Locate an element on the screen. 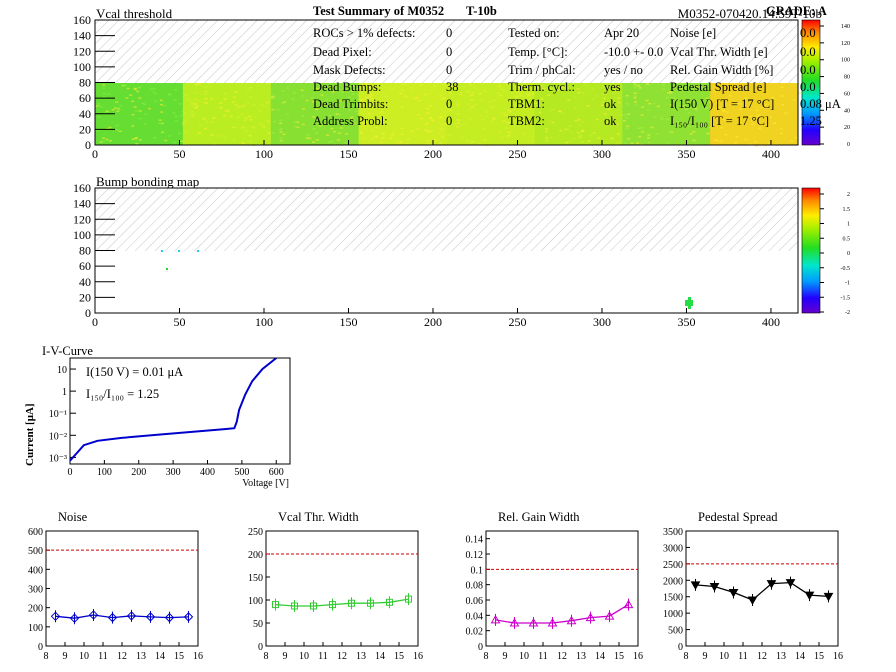 Image resolution: width=896 pixels, height=672 pixels. palette-labels: 2 1.5 1 0.5 0 -0.5 -1 -1.5 -2 is located at coordinates (835, 254).